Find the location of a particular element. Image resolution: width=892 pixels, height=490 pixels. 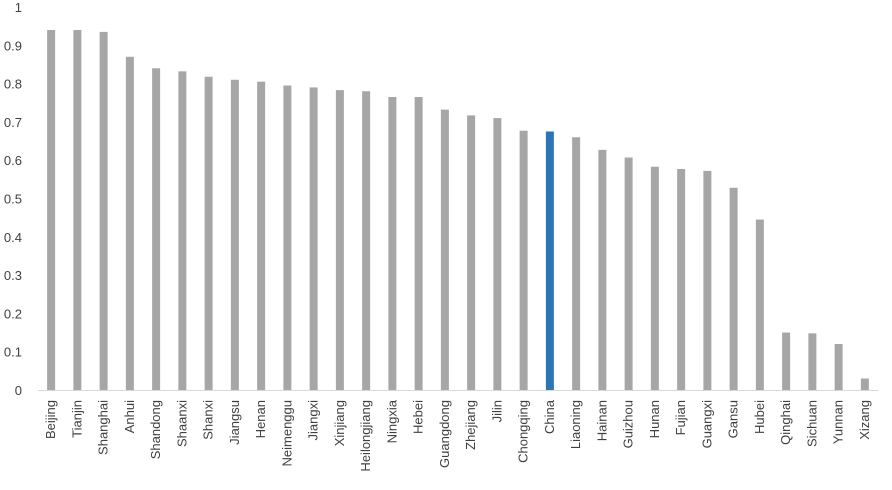

y-tick-label: 0.4 is located at coordinates (13, 237).